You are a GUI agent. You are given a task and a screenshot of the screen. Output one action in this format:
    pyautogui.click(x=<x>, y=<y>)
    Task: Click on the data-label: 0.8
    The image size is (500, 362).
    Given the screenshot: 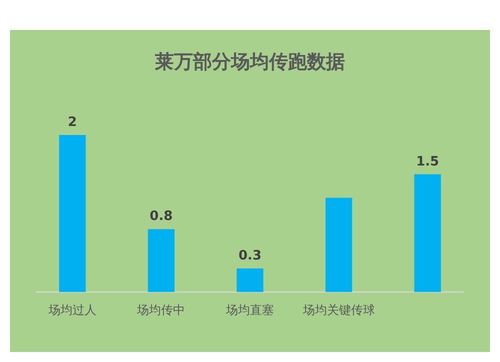 What is the action you would take?
    pyautogui.click(x=161, y=216)
    